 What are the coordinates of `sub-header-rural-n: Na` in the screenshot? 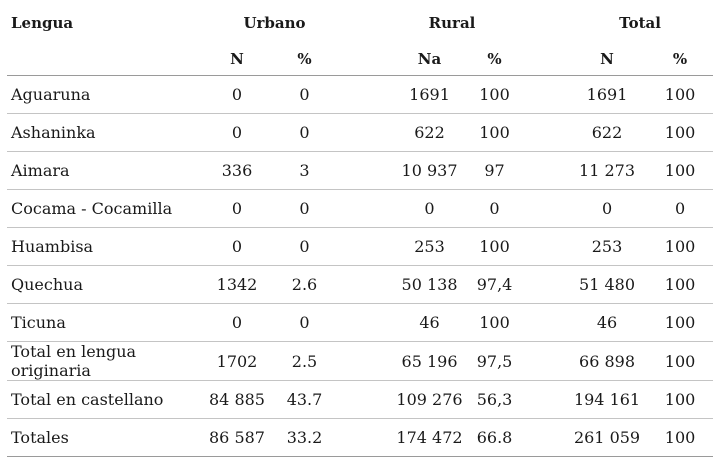 It's located at (429, 58).